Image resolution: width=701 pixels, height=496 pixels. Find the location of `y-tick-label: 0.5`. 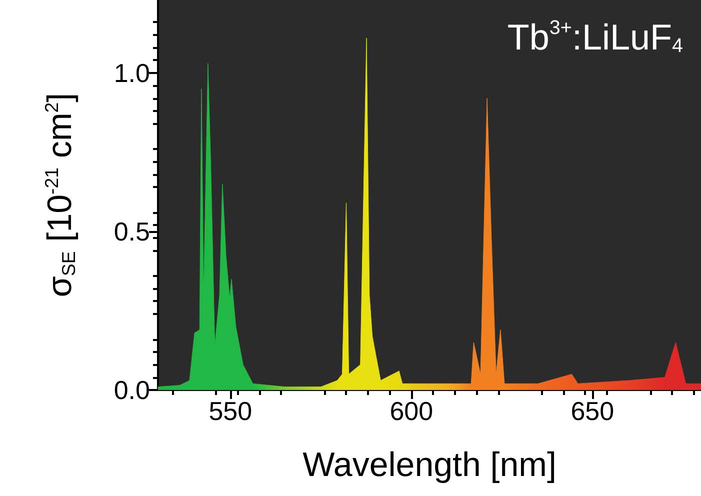

y-tick-label: 0.5 is located at coordinates (132, 231).